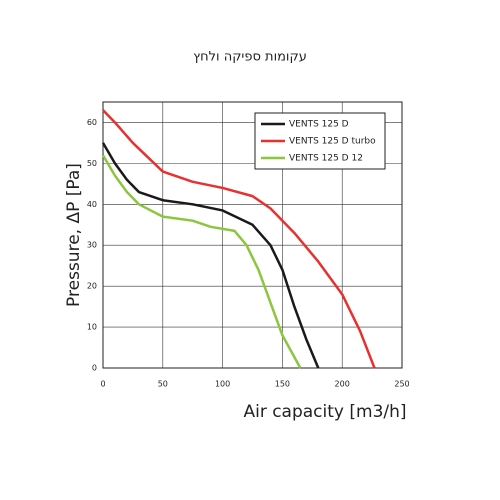 This screenshot has width=500, height=500. I want to click on legend-label: VENTS 125 D 12, so click(326, 159).